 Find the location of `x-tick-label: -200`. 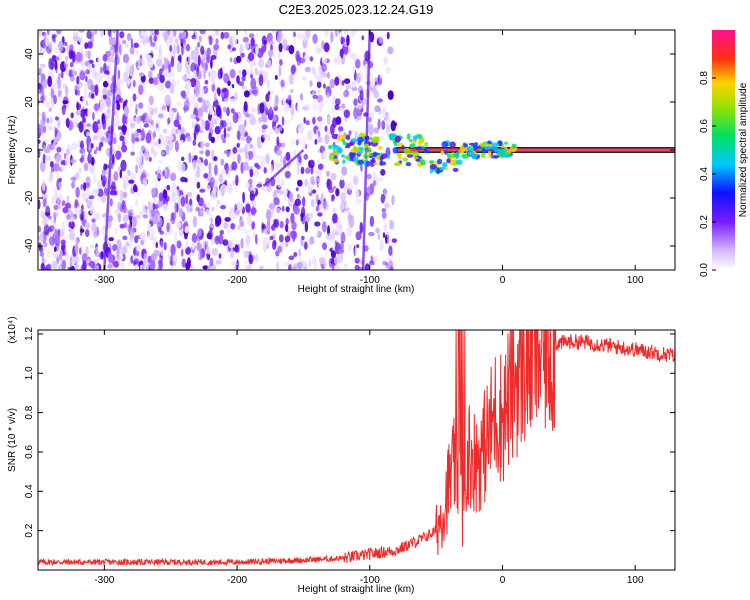

x-tick-label: -200 is located at coordinates (237, 280).